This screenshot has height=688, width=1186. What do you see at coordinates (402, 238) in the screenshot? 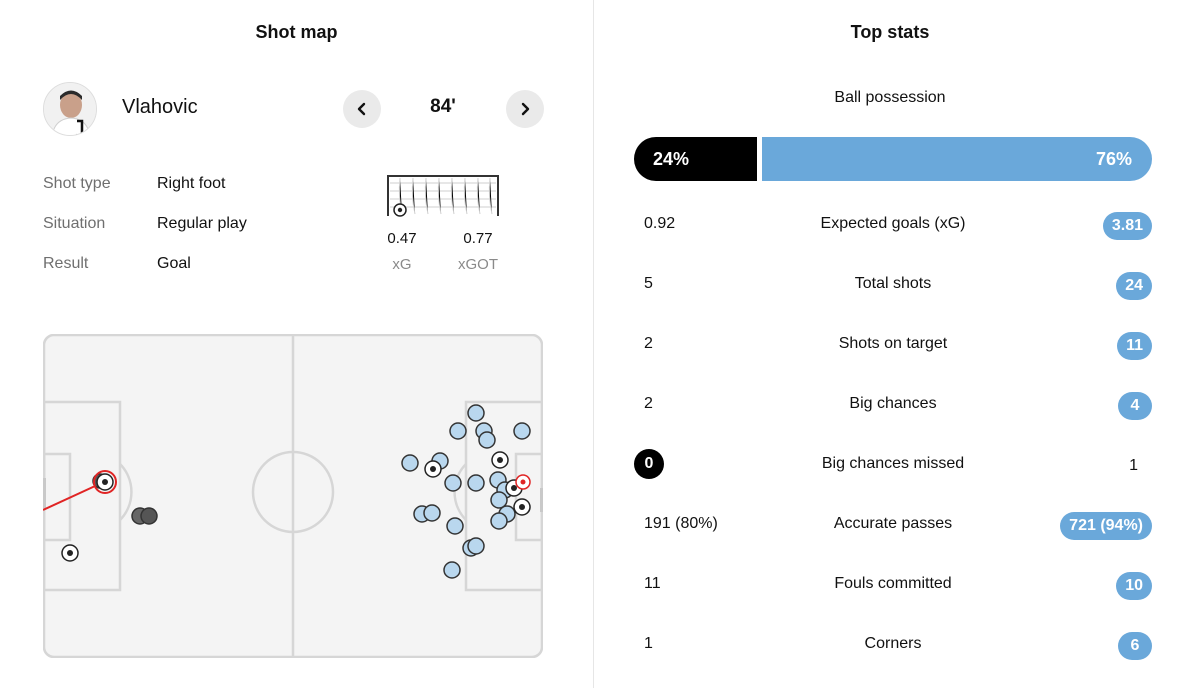
I see `xg-value: 0.47` at bounding box center [402, 238].